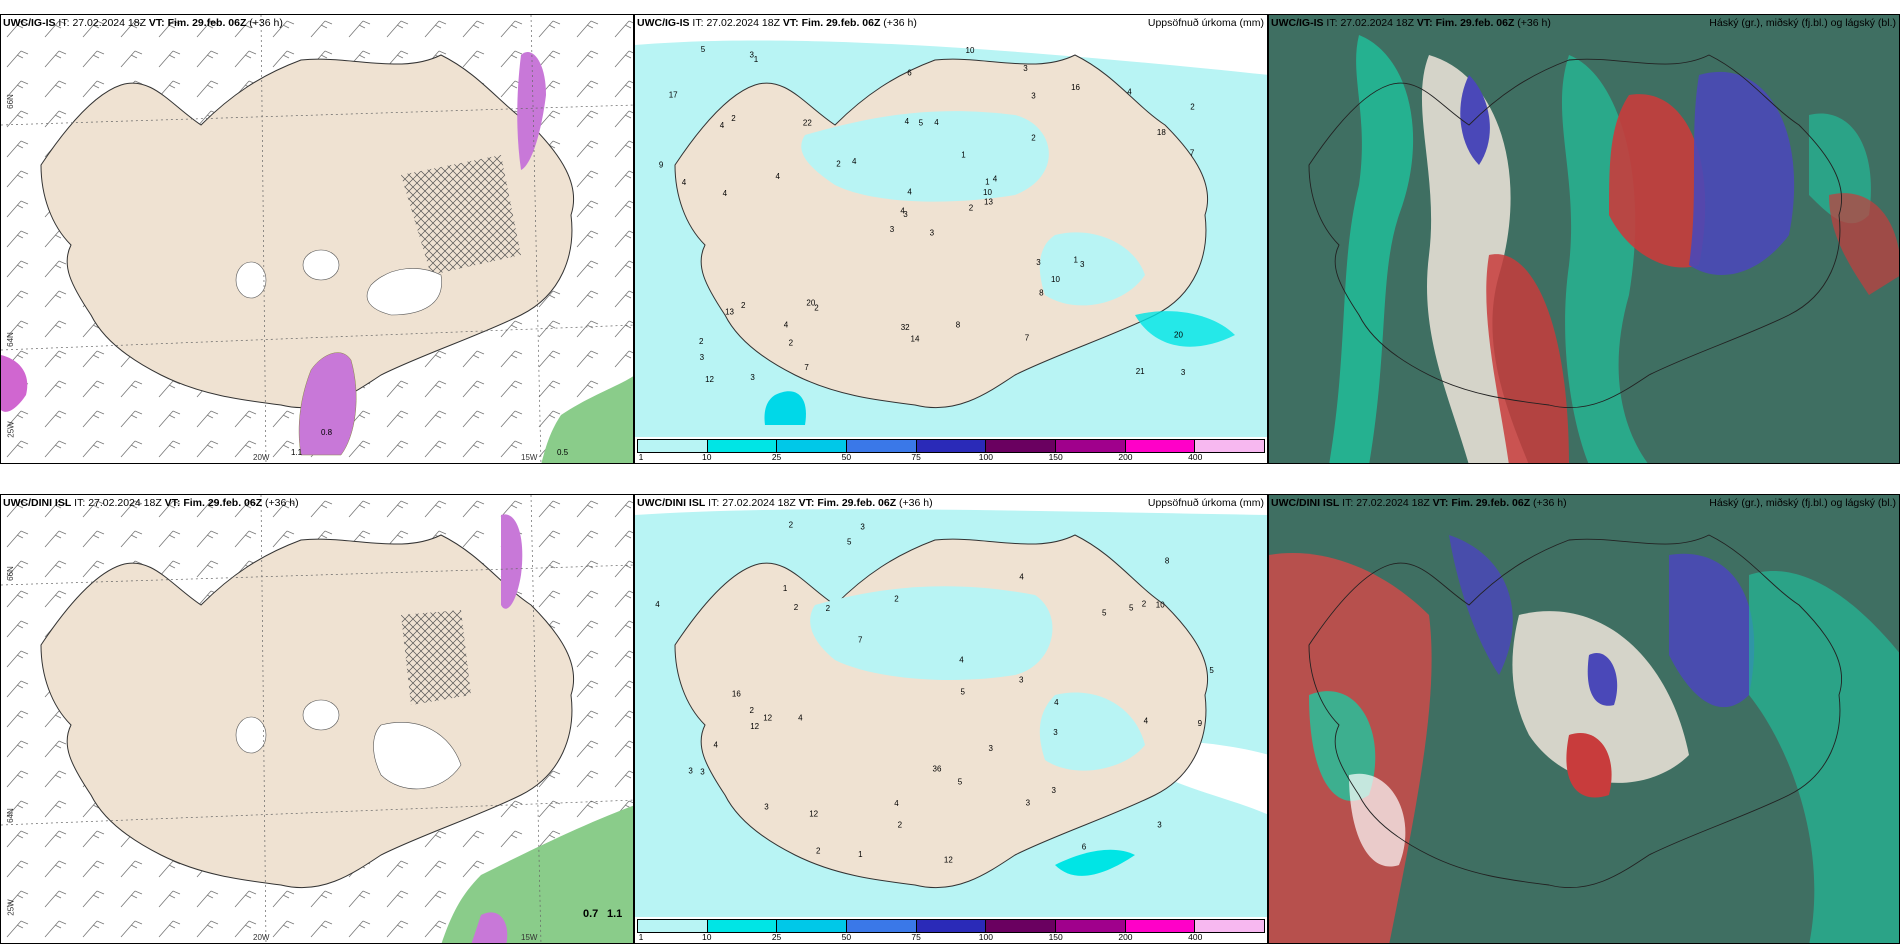 This screenshot has height=950, width=1900. Describe the element at coordinates (661, 164) in the screenshot. I see `precip-value: 9` at that location.